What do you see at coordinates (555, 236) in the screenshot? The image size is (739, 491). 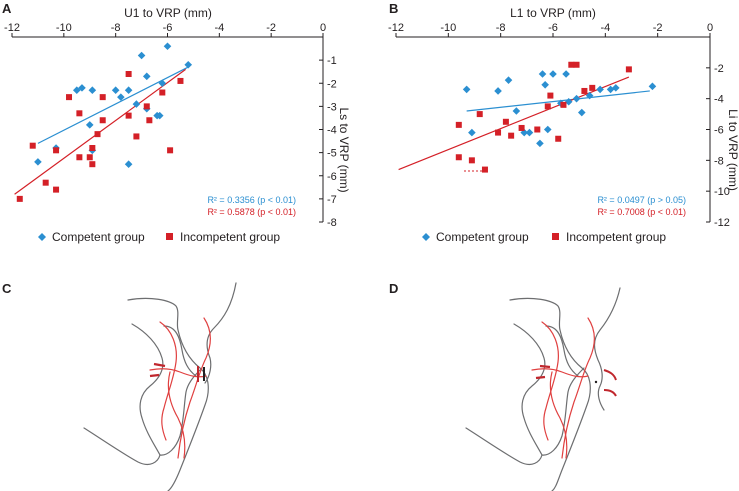 I see `panel-b-legend-incompetent-marker` at bounding box center [555, 236].